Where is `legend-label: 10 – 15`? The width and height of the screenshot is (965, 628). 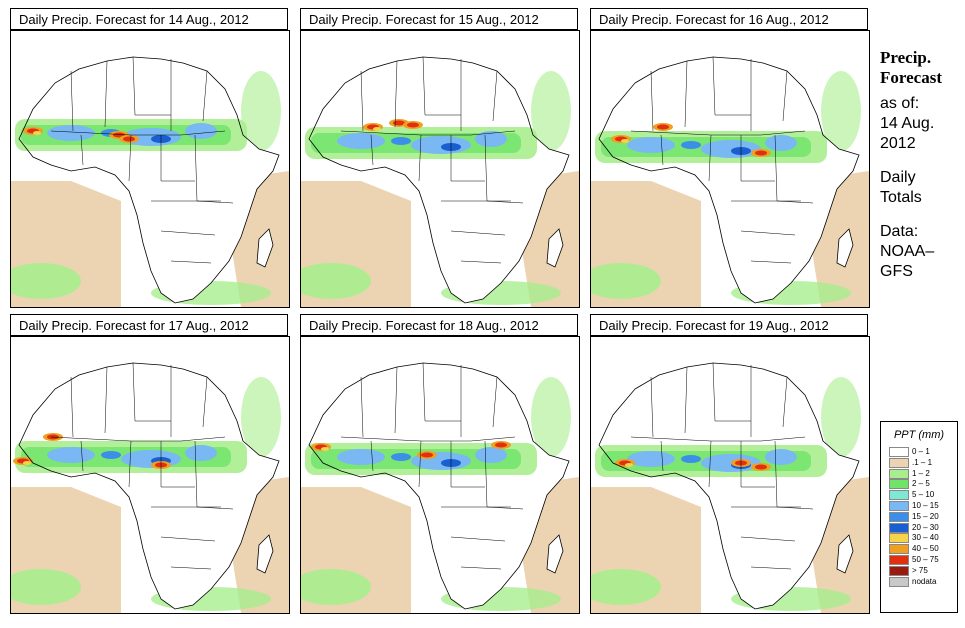 legend-label: 10 – 15 is located at coordinates (925, 505).